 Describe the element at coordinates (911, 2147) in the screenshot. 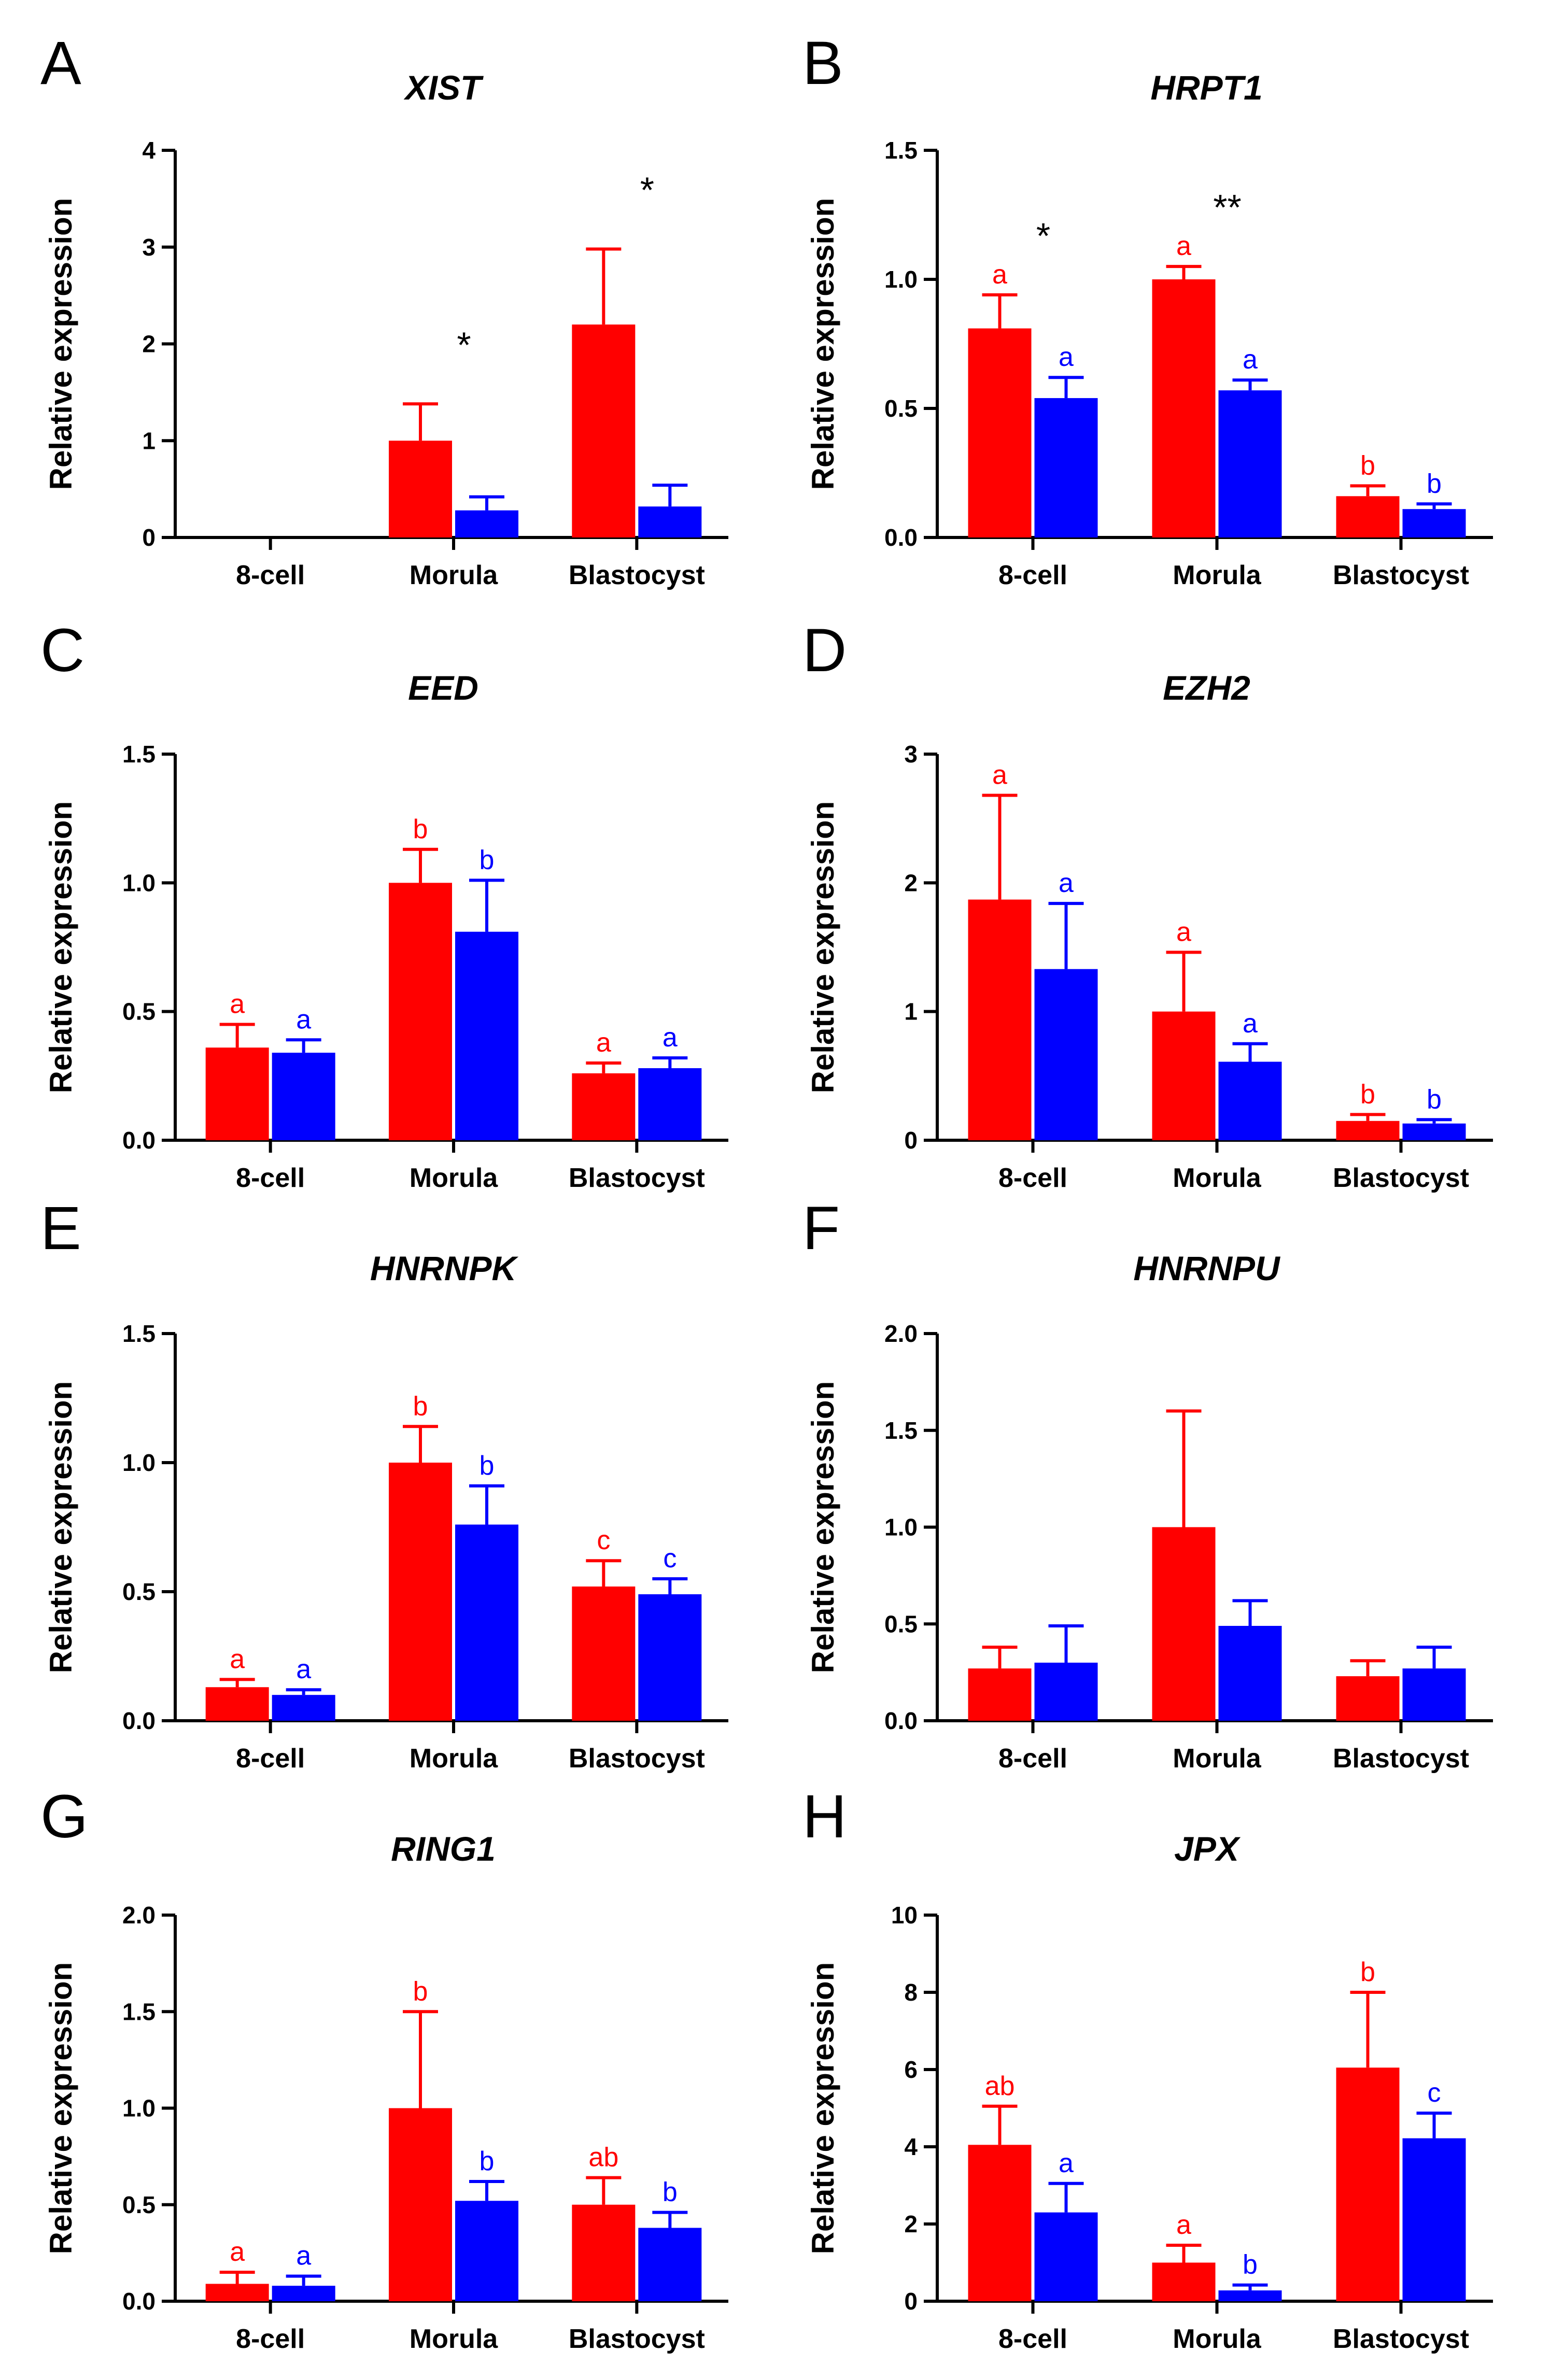

I see `y-tick-label: 4` at that location.